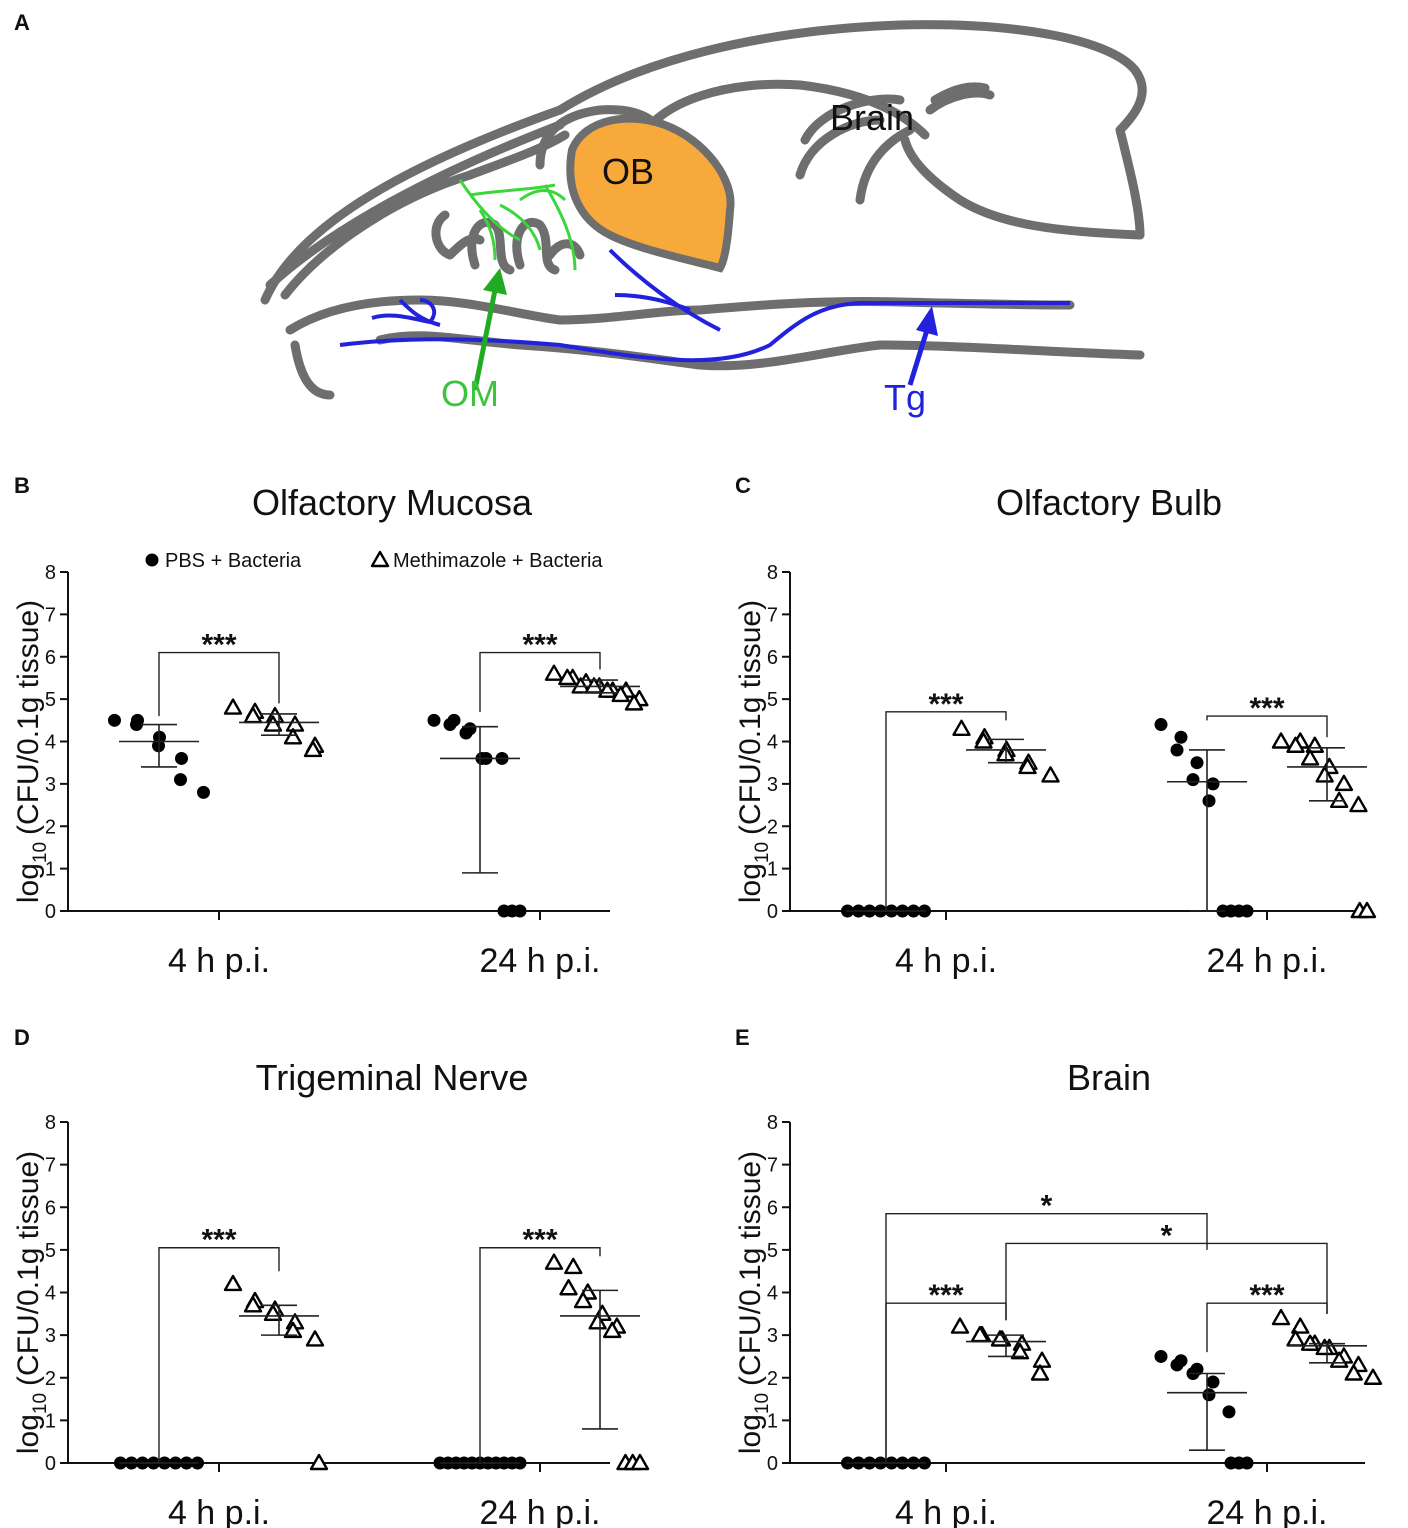 The width and height of the screenshot is (1408, 1528). I want to click on significance-label: *, so click(1167, 1235).